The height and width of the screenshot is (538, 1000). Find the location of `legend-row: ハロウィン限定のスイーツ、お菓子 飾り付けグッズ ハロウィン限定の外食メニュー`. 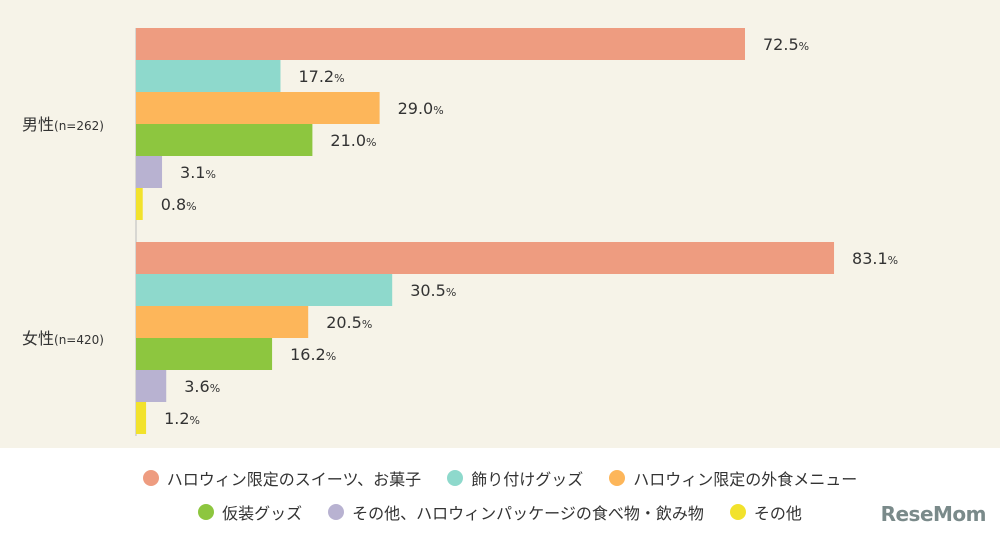

legend-row: ハロウィン限定のスイーツ、お菓子 飾り付けグッズ ハロウィン限定の外食メニュー is located at coordinates (500, 478).